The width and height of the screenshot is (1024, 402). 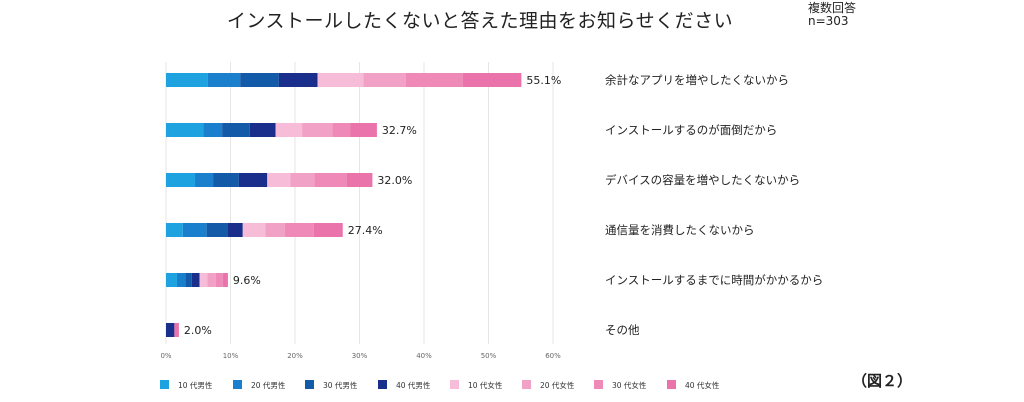 What do you see at coordinates (691, 130) in the screenshot?
I see `category-label: インストールするのが面倒だから` at bounding box center [691, 130].